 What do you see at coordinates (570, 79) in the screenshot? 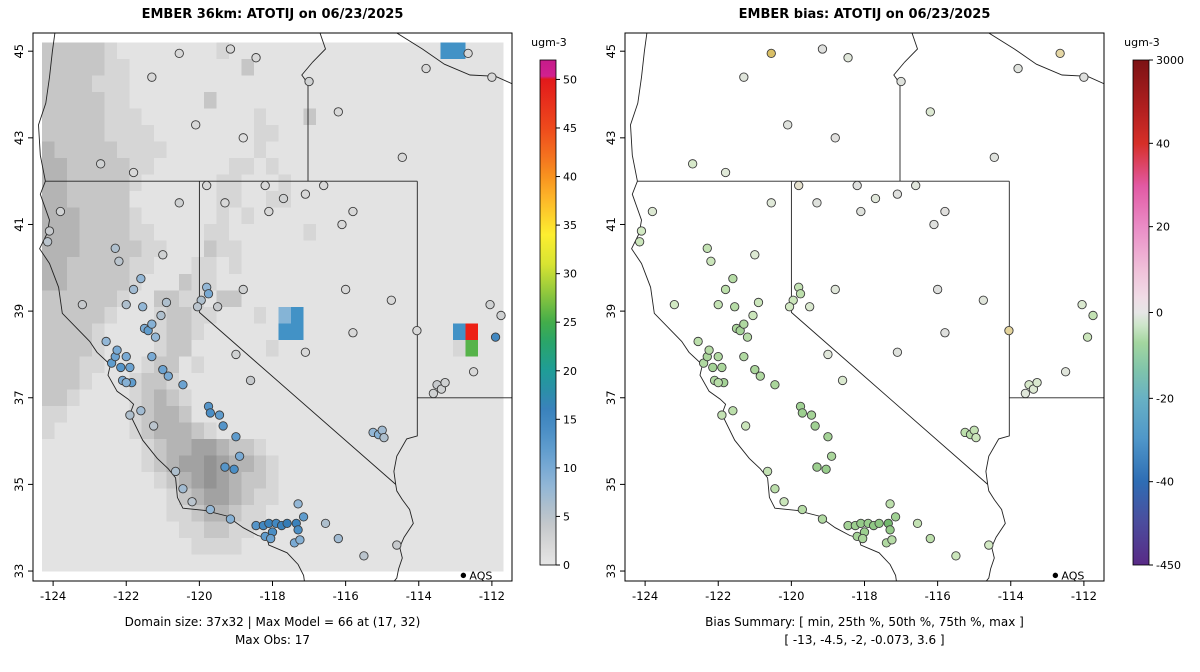
I see `colorbar-tick-label: 50` at bounding box center [570, 79].